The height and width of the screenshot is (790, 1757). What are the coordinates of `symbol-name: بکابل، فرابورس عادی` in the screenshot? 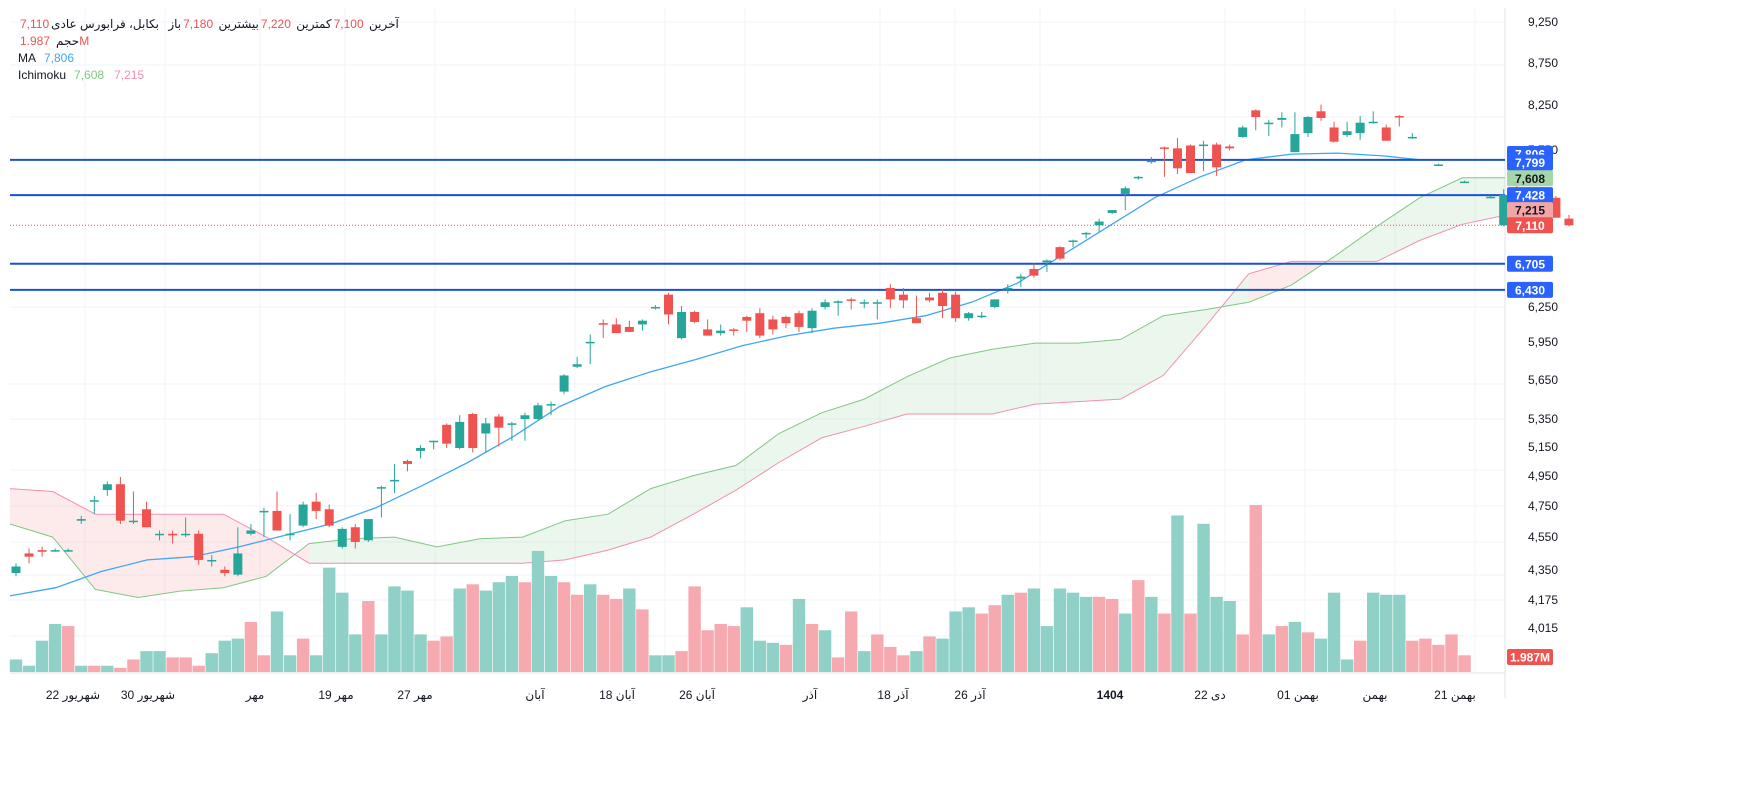 It's located at (105, 24).